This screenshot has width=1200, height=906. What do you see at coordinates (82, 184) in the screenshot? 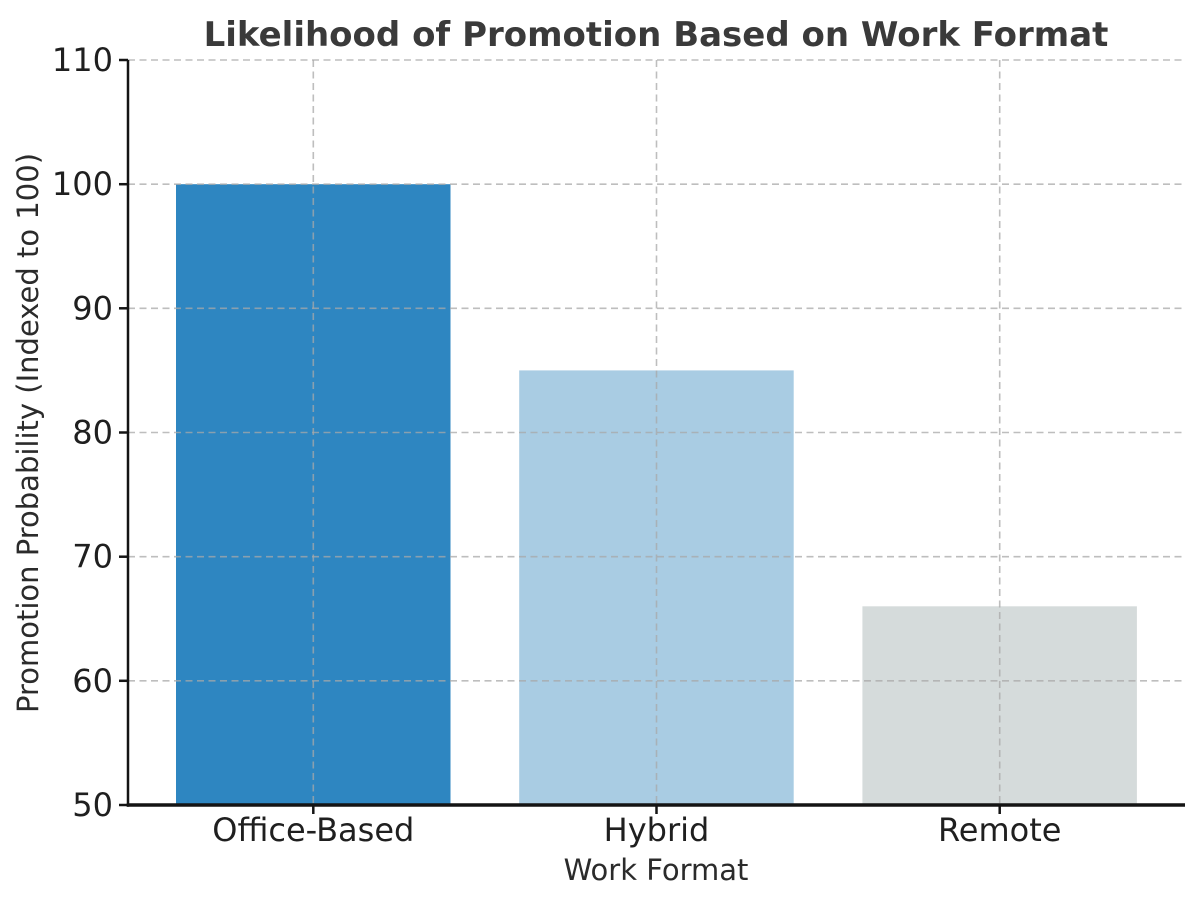
I see `y-tick-label-100: 100` at bounding box center [82, 184].